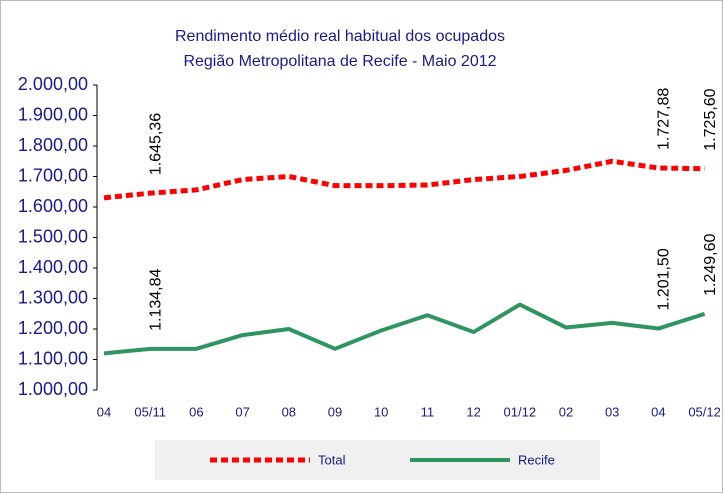 The image size is (723, 493). What do you see at coordinates (150, 411) in the screenshot?
I see `x-tick-label: 05/11` at bounding box center [150, 411].